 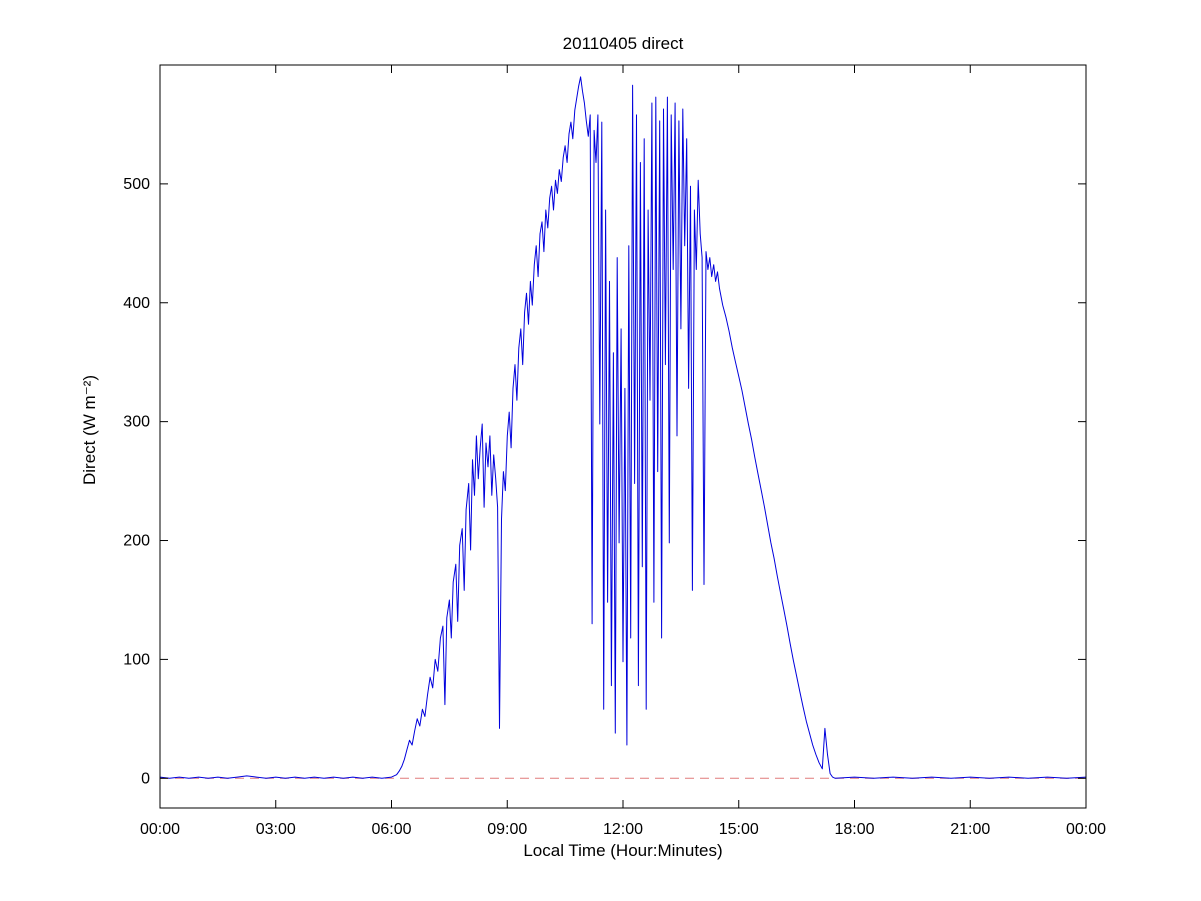 I want to click on x-tick-label: 12:00, so click(x=623, y=829).